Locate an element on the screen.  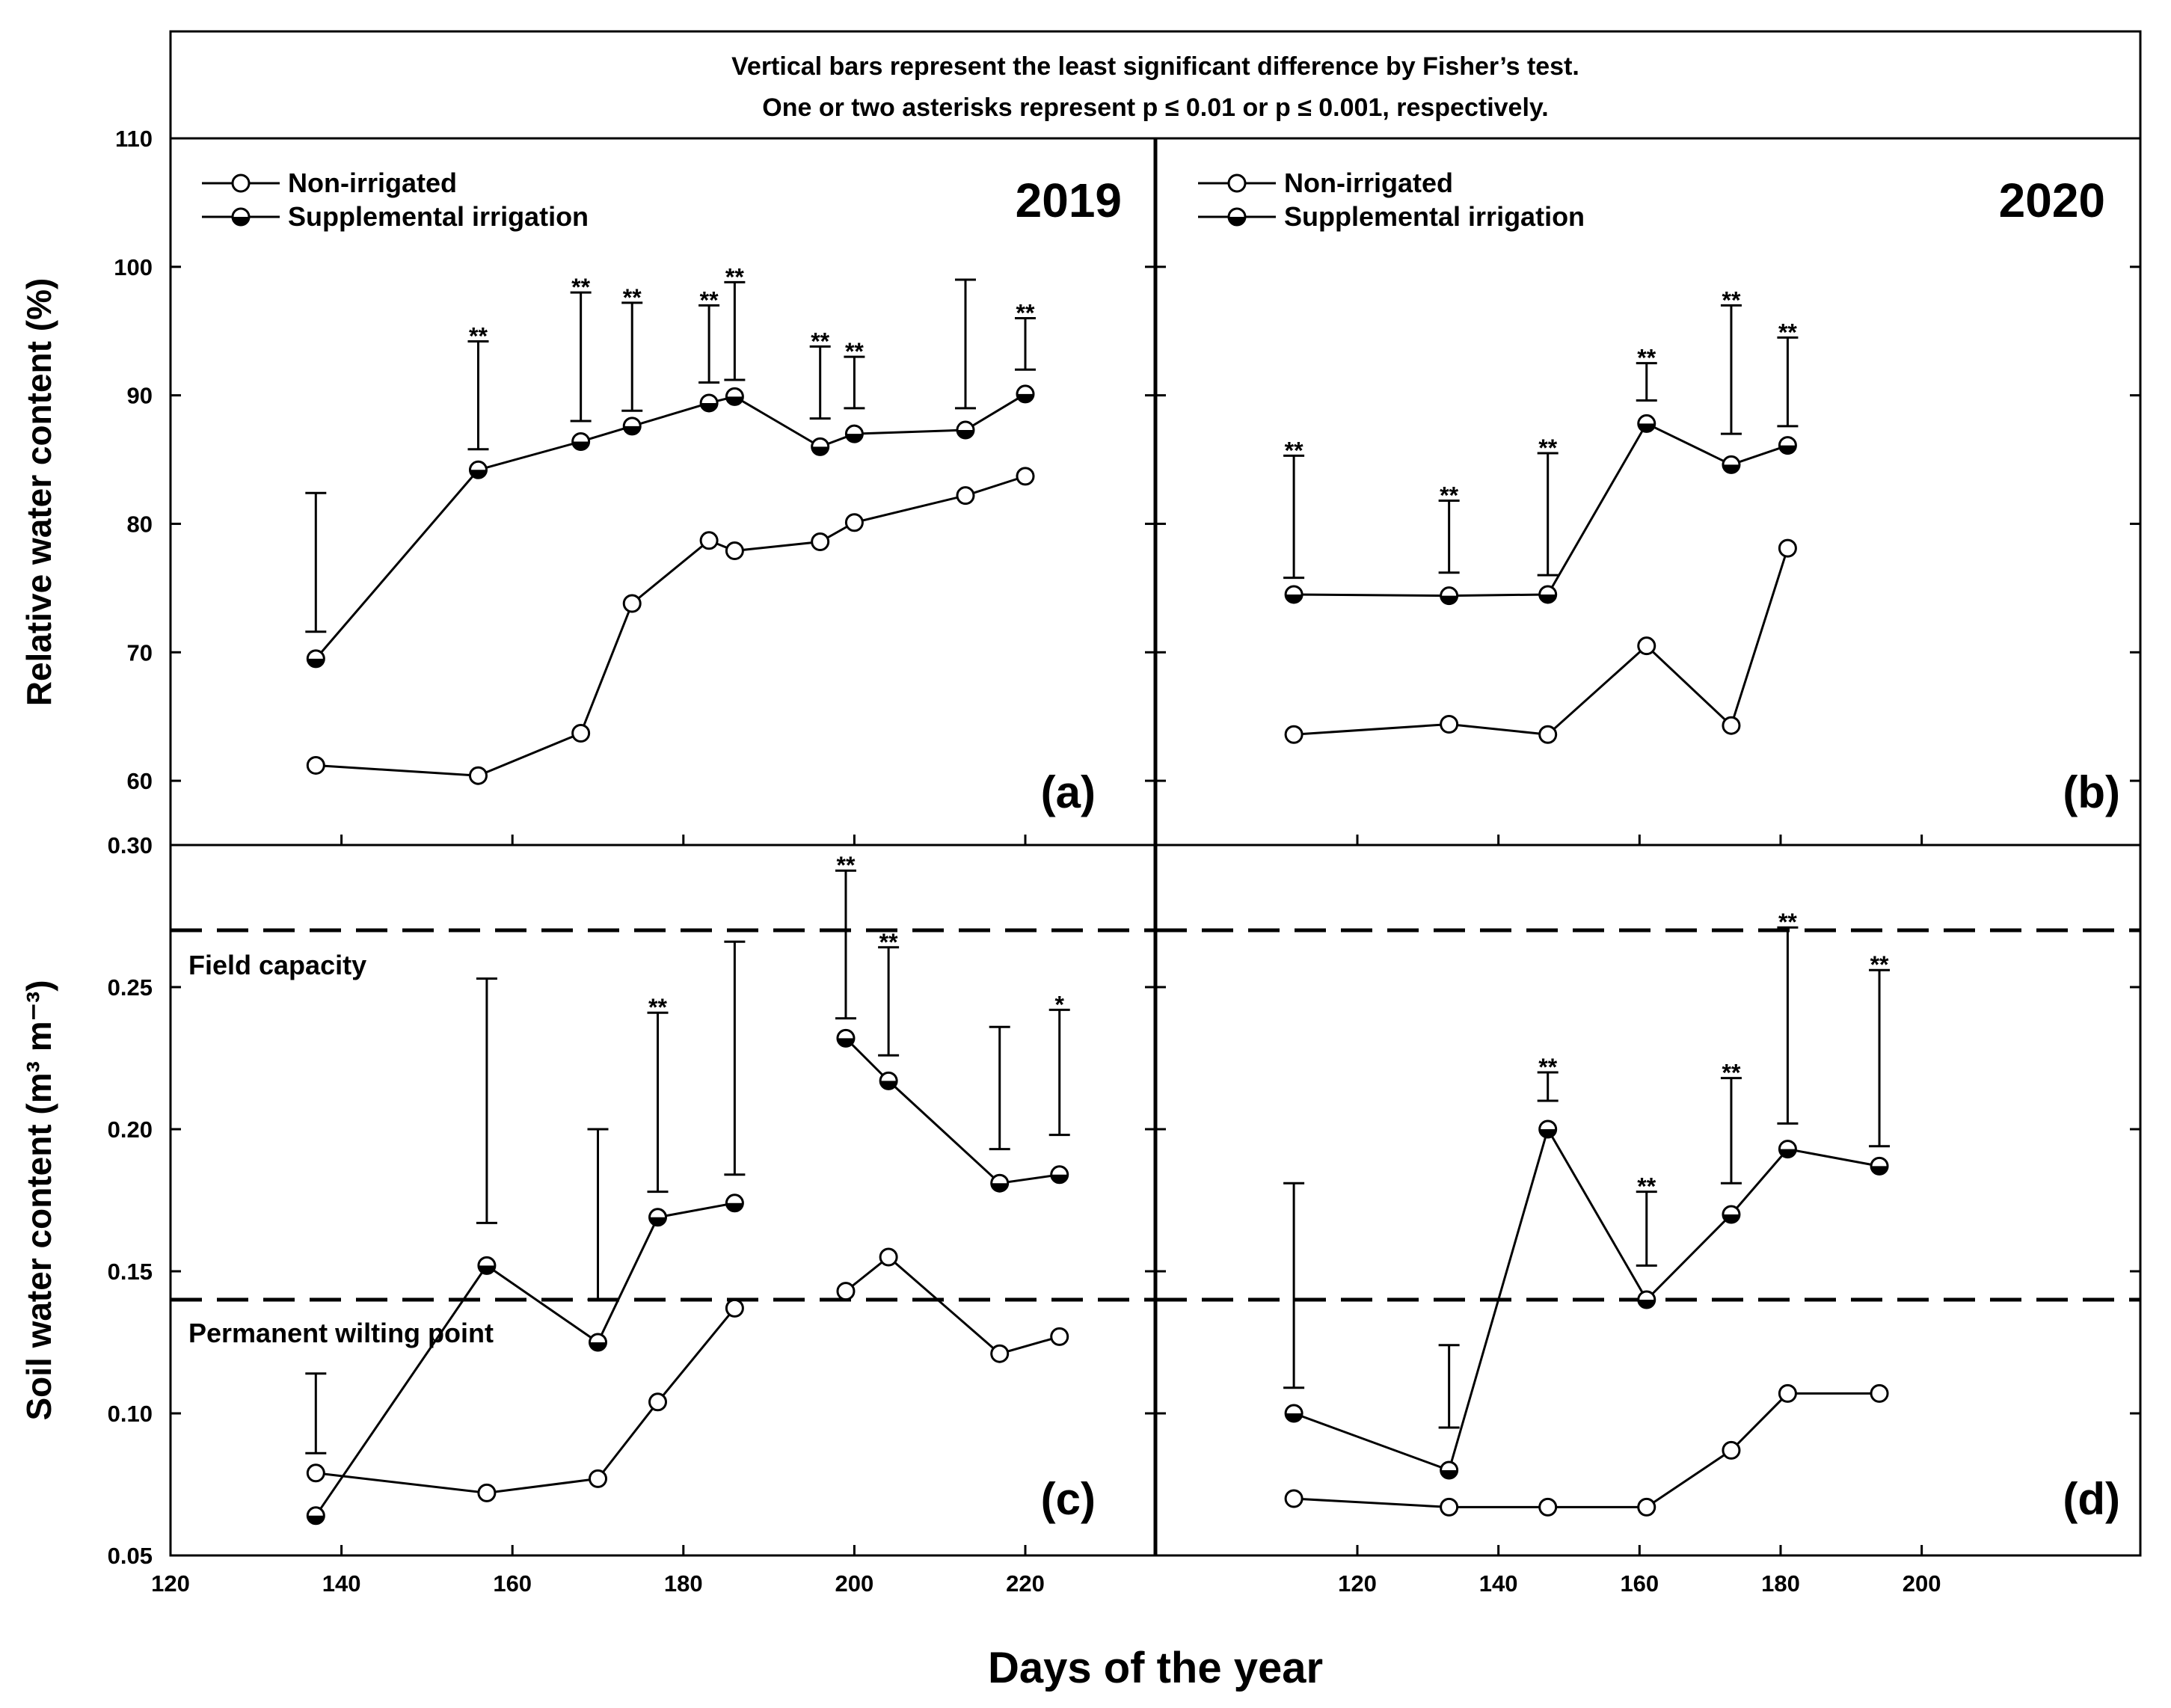
y-tick-label: 0.05 is located at coordinates (130, 1556).